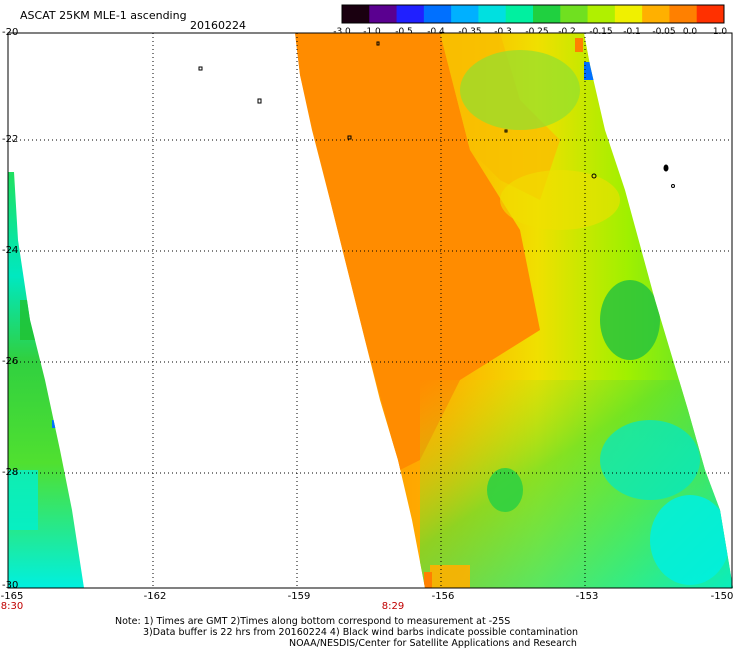 This screenshot has width=740, height=650. I want to click on time-label: 8:29, so click(393, 606).